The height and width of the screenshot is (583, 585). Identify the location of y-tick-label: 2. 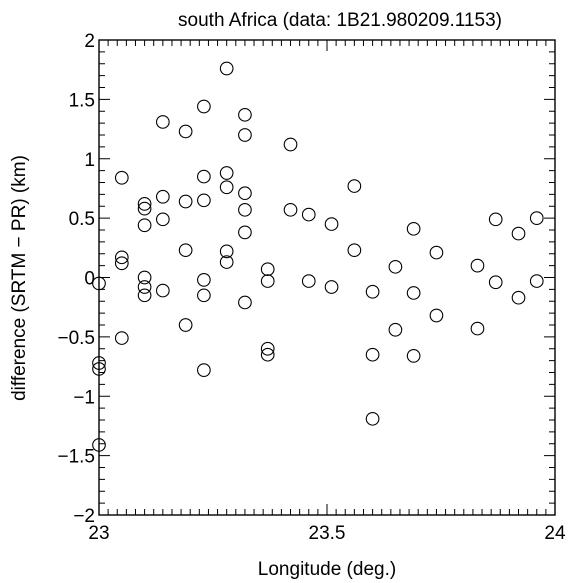
(89, 41).